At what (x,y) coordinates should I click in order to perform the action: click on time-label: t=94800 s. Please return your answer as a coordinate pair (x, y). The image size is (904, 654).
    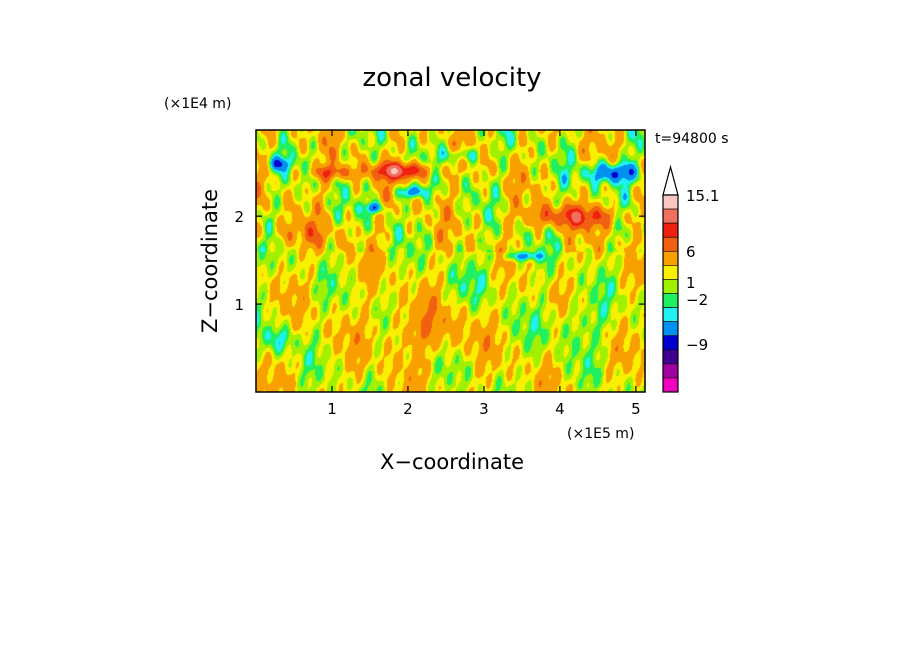
    Looking at the image, I should click on (692, 139).